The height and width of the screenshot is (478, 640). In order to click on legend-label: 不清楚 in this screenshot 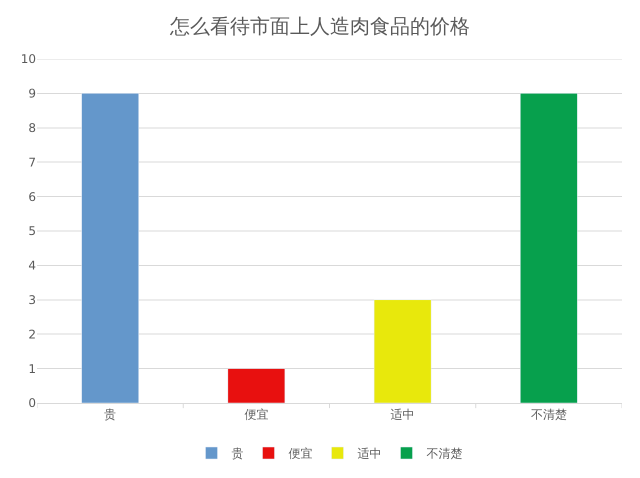, I will do `click(444, 453)`.